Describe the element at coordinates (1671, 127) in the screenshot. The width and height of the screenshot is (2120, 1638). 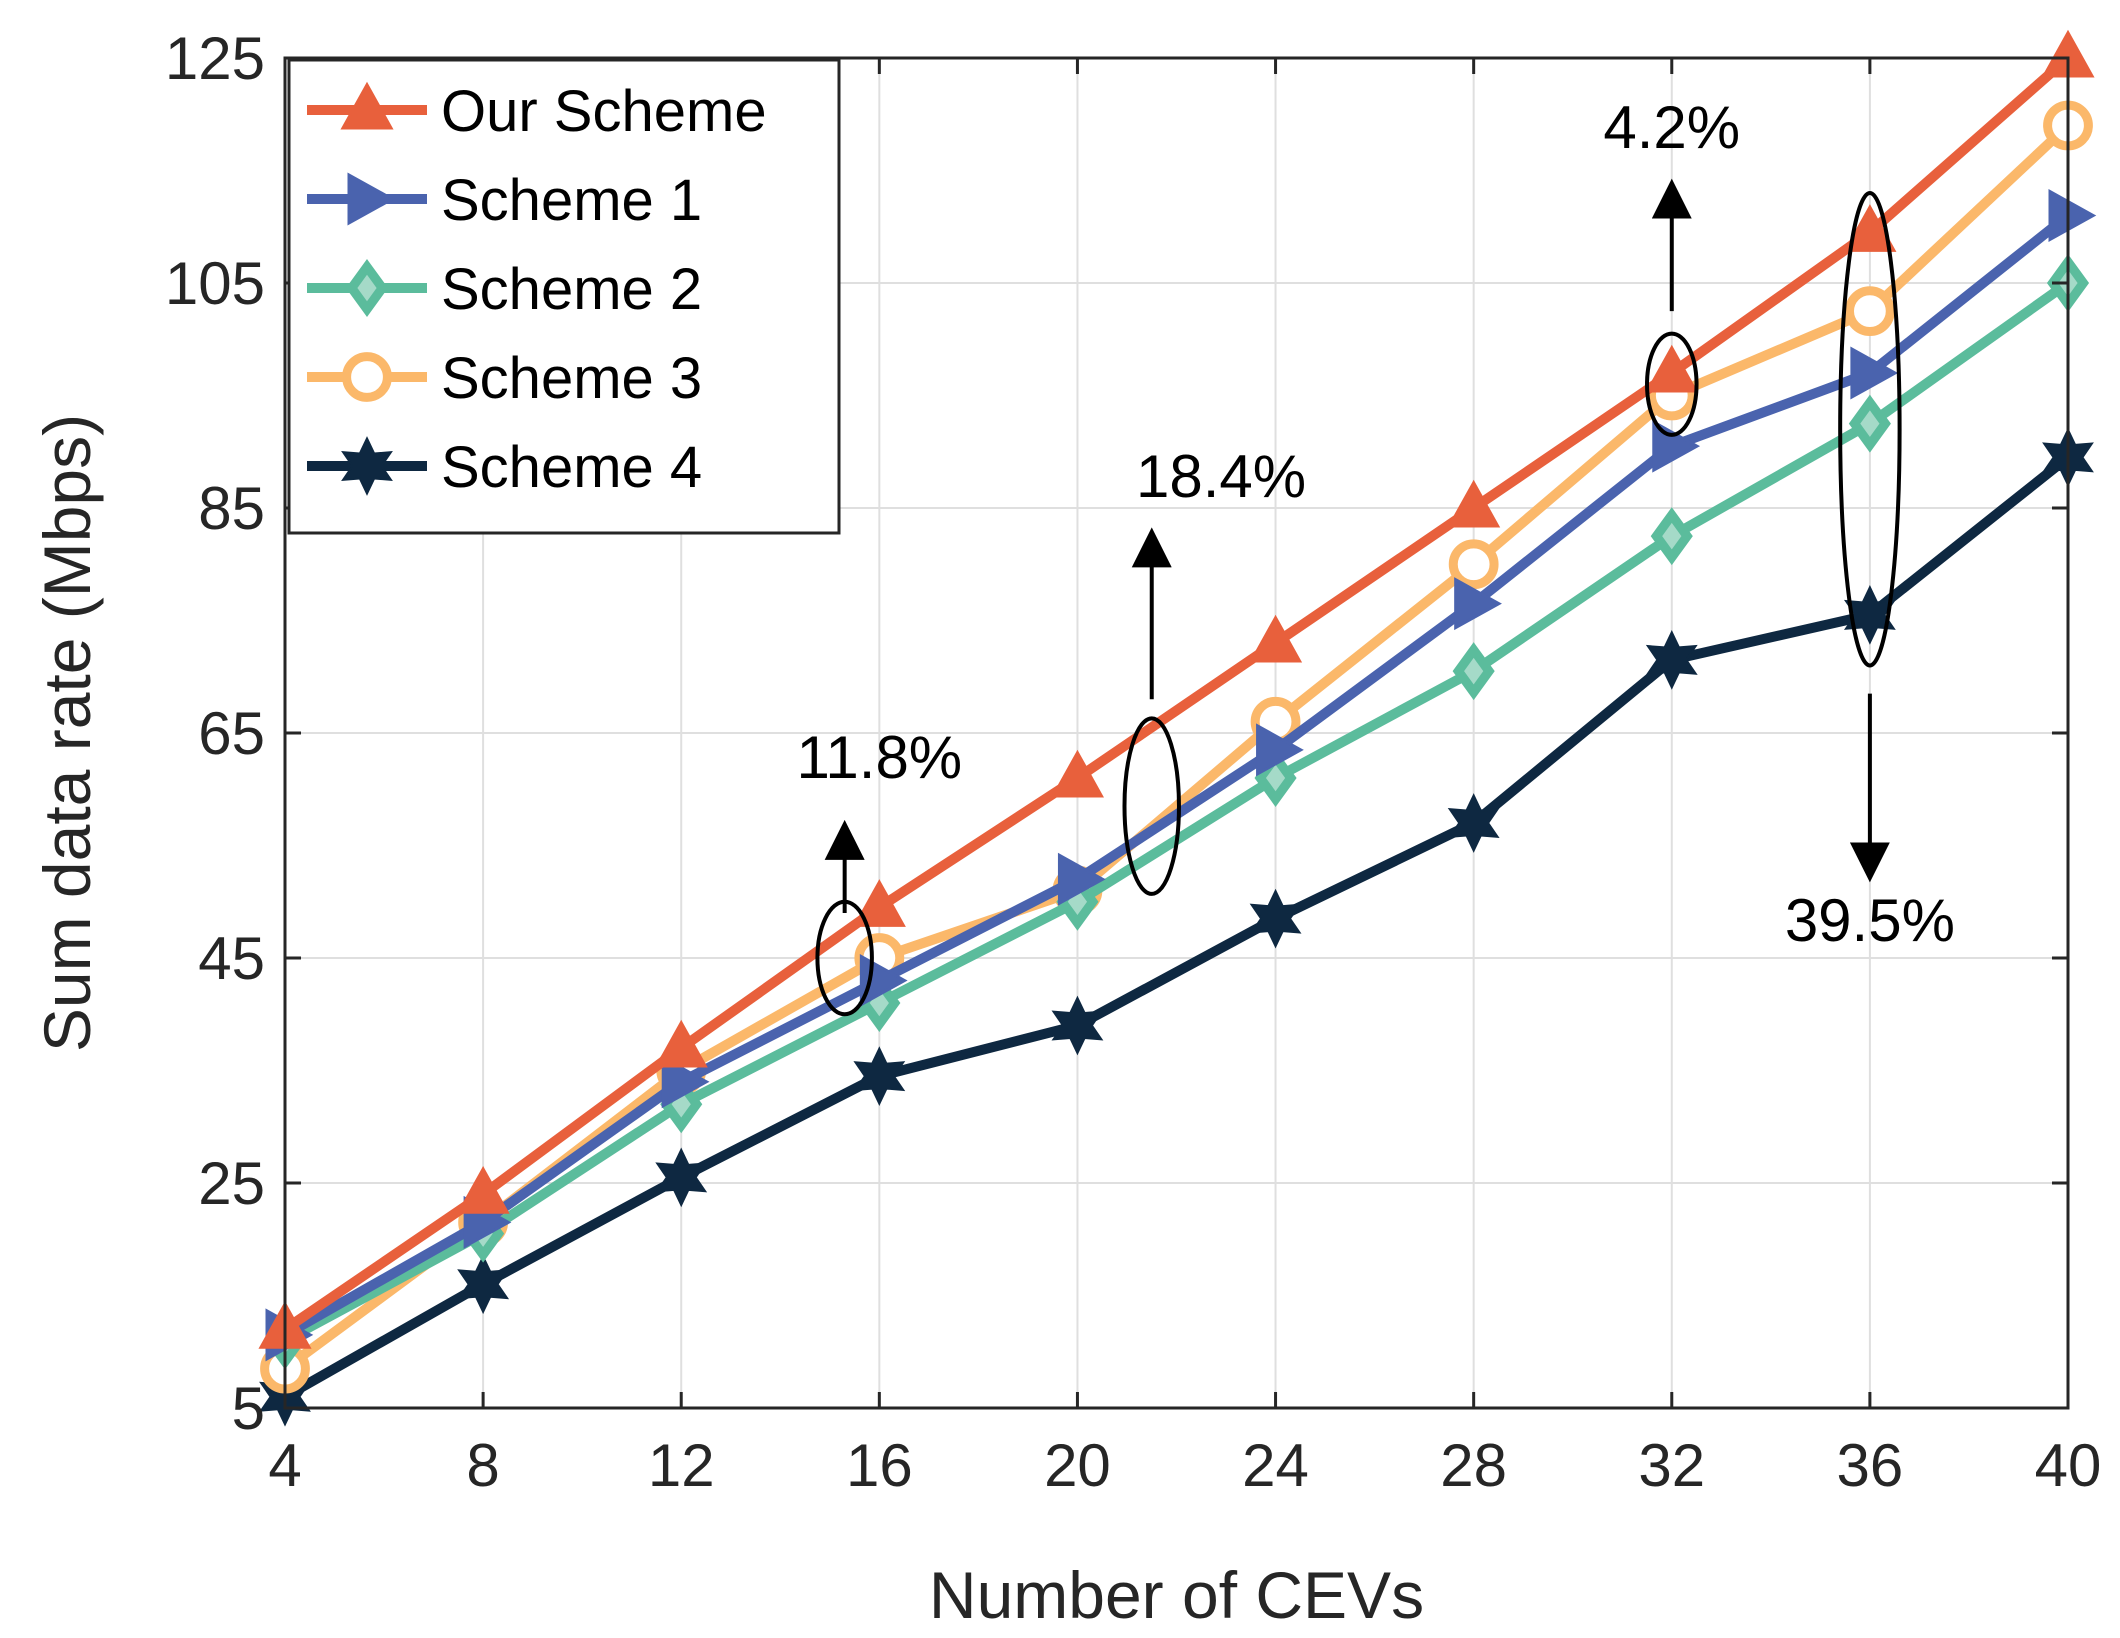
I see `annotation-label: 4.2%` at that location.